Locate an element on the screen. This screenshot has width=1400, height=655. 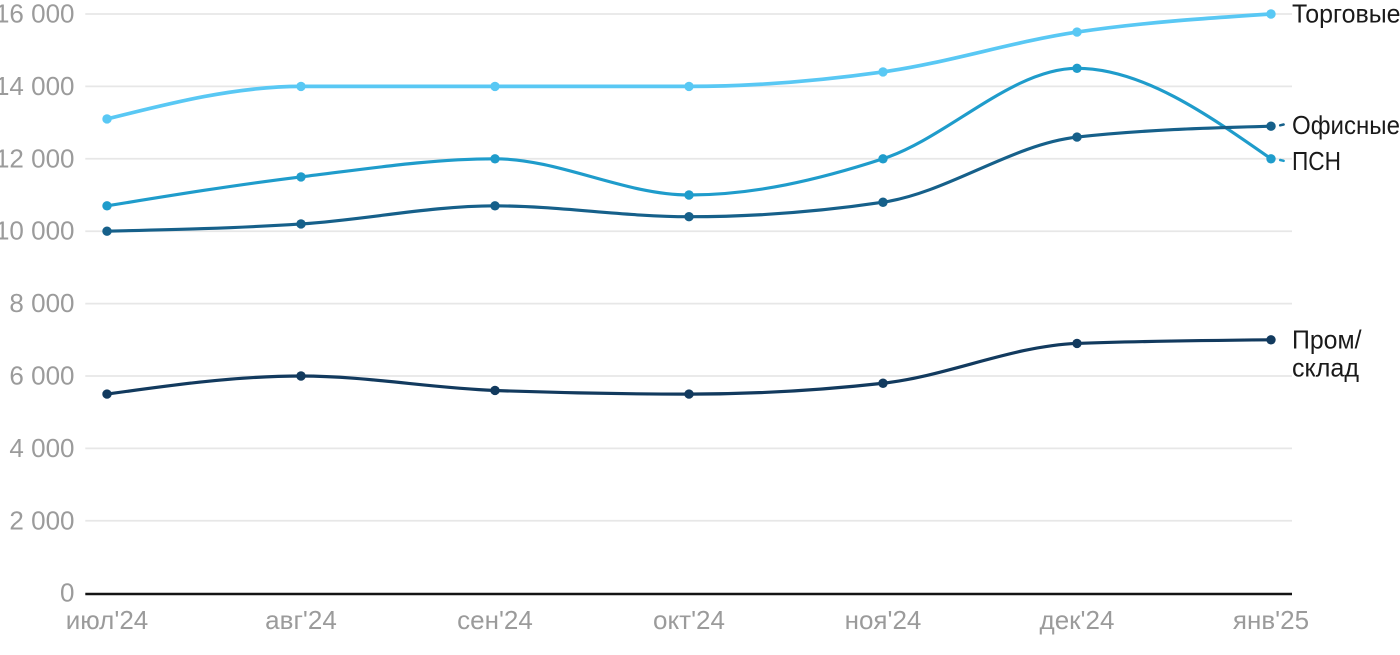
svg-text: дек'24 is located at coordinates (1077, 620).